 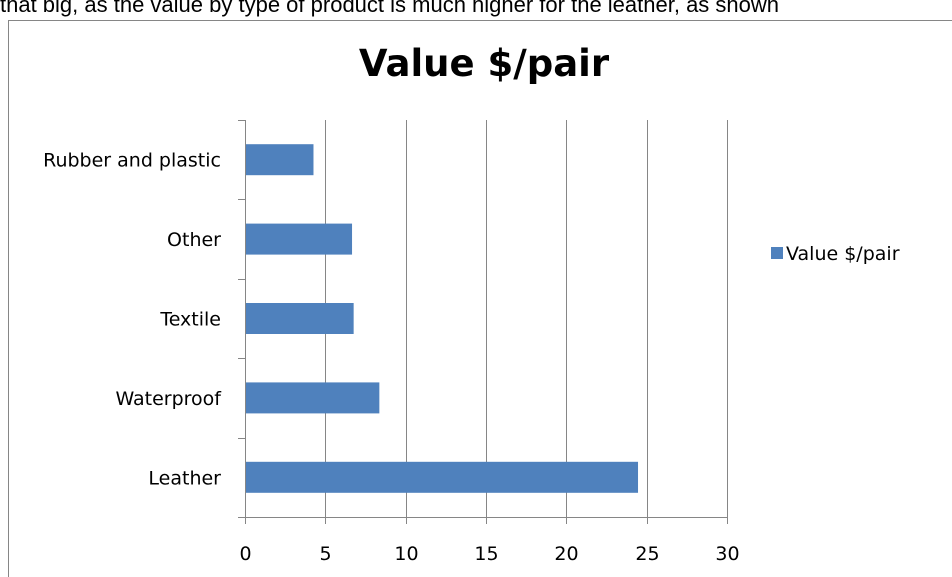 What do you see at coordinates (484, 63) in the screenshot?
I see `chart-title: Value $/pair` at bounding box center [484, 63].